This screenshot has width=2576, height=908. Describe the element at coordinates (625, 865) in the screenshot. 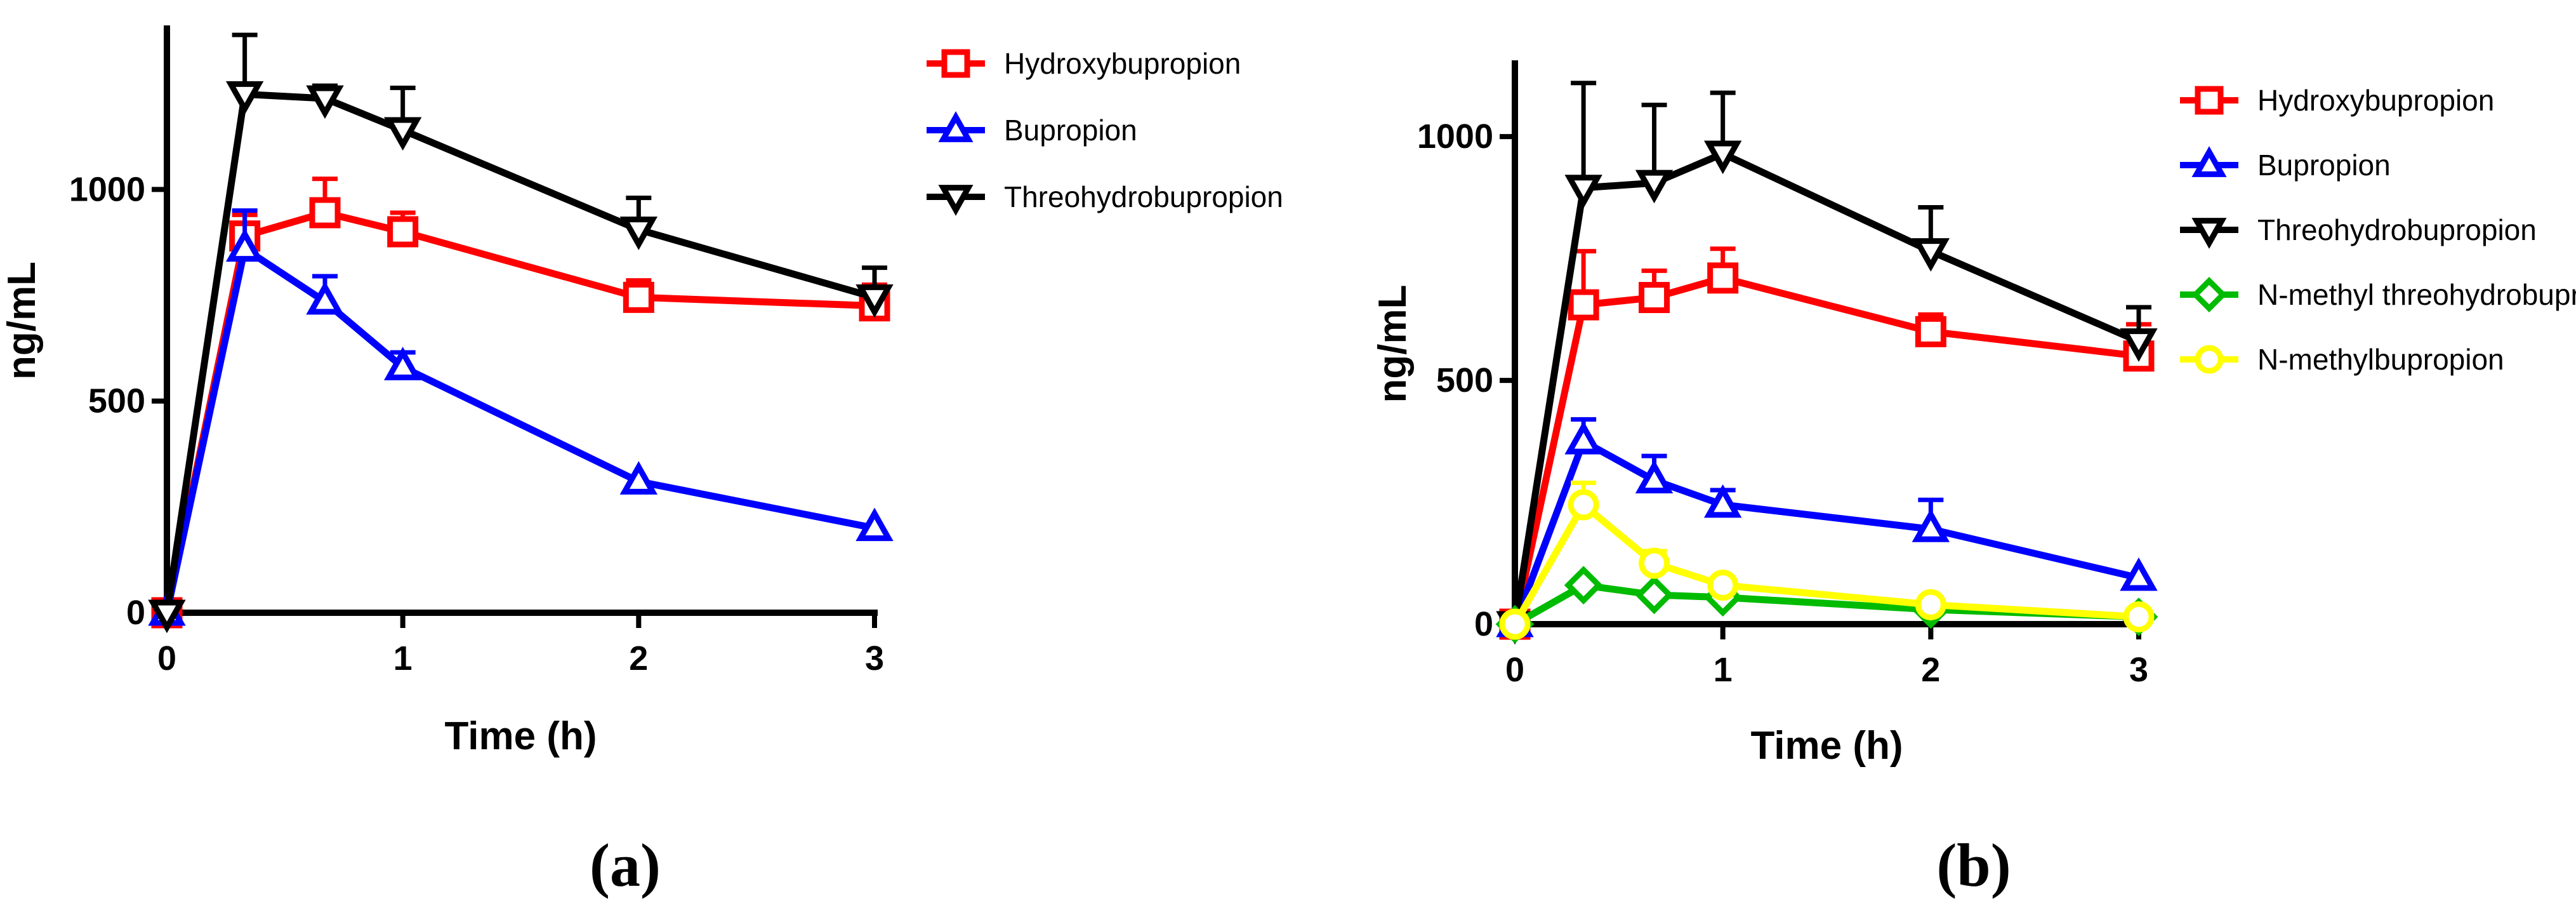

I see `panel-label: (a)` at that location.